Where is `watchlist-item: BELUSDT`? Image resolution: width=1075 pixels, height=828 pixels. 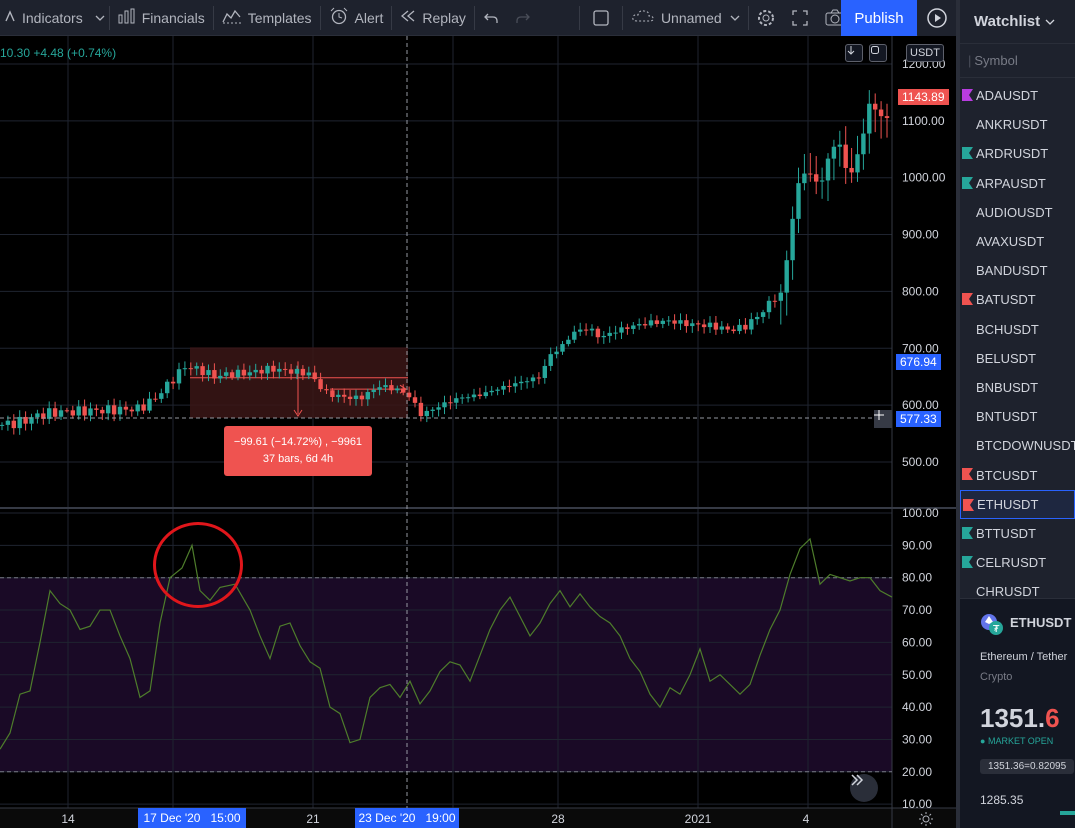
watchlist-item: BELUSDT is located at coordinates (1017, 358).